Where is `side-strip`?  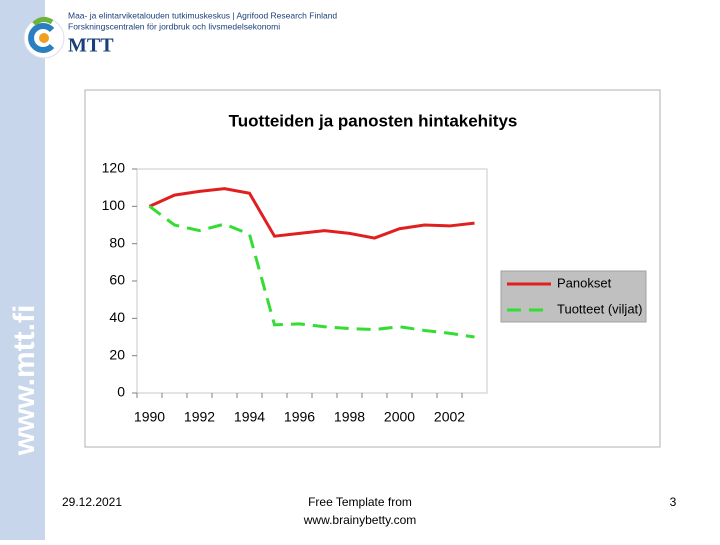
side-strip is located at coordinates (22, 270).